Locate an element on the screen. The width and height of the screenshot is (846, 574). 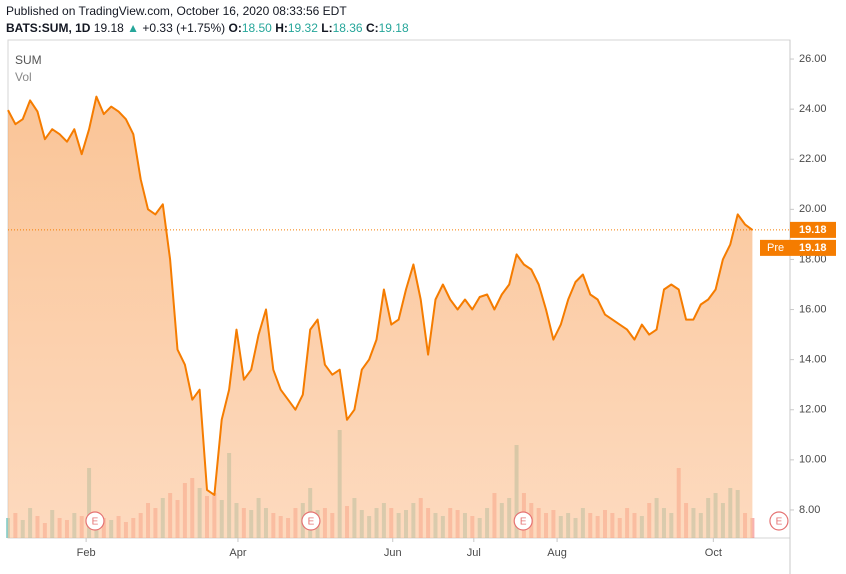
y-tick-label: 20.00 is located at coordinates (813, 209).